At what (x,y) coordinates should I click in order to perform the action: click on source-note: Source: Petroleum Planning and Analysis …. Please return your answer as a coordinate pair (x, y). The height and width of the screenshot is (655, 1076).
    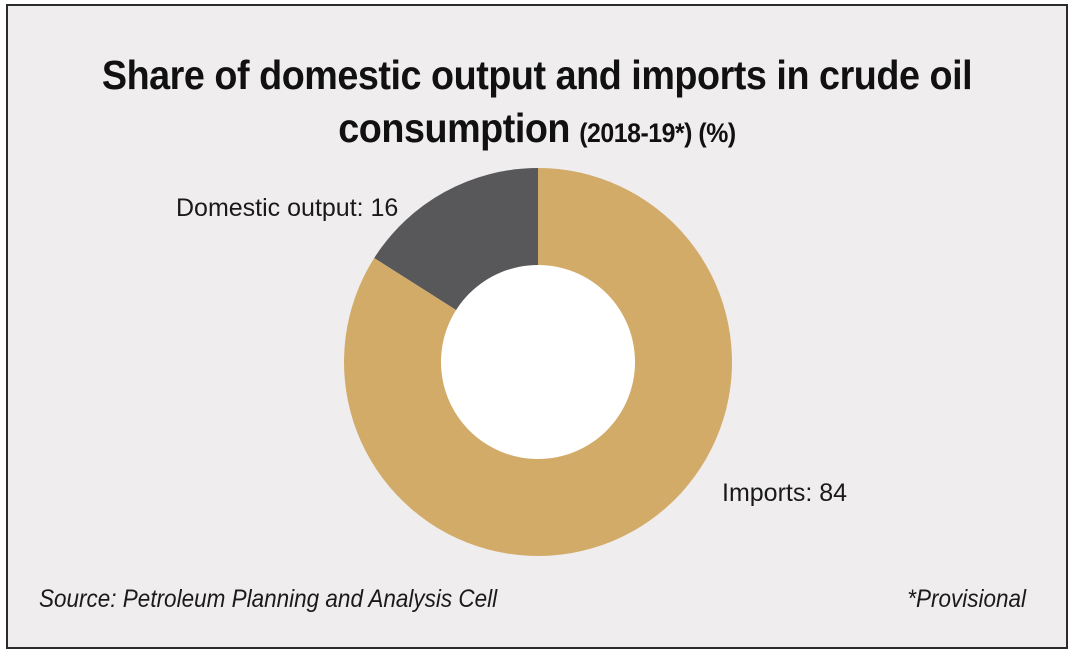
    Looking at the image, I should click on (268, 599).